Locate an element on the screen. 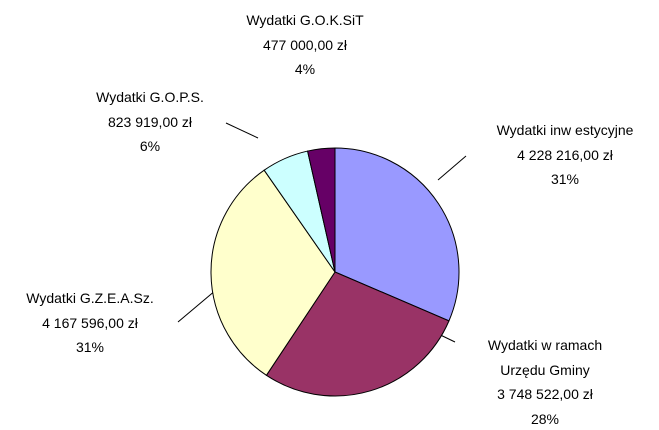 The height and width of the screenshot is (430, 659). value-label: 3 748 522,00 zł is located at coordinates (545, 394).